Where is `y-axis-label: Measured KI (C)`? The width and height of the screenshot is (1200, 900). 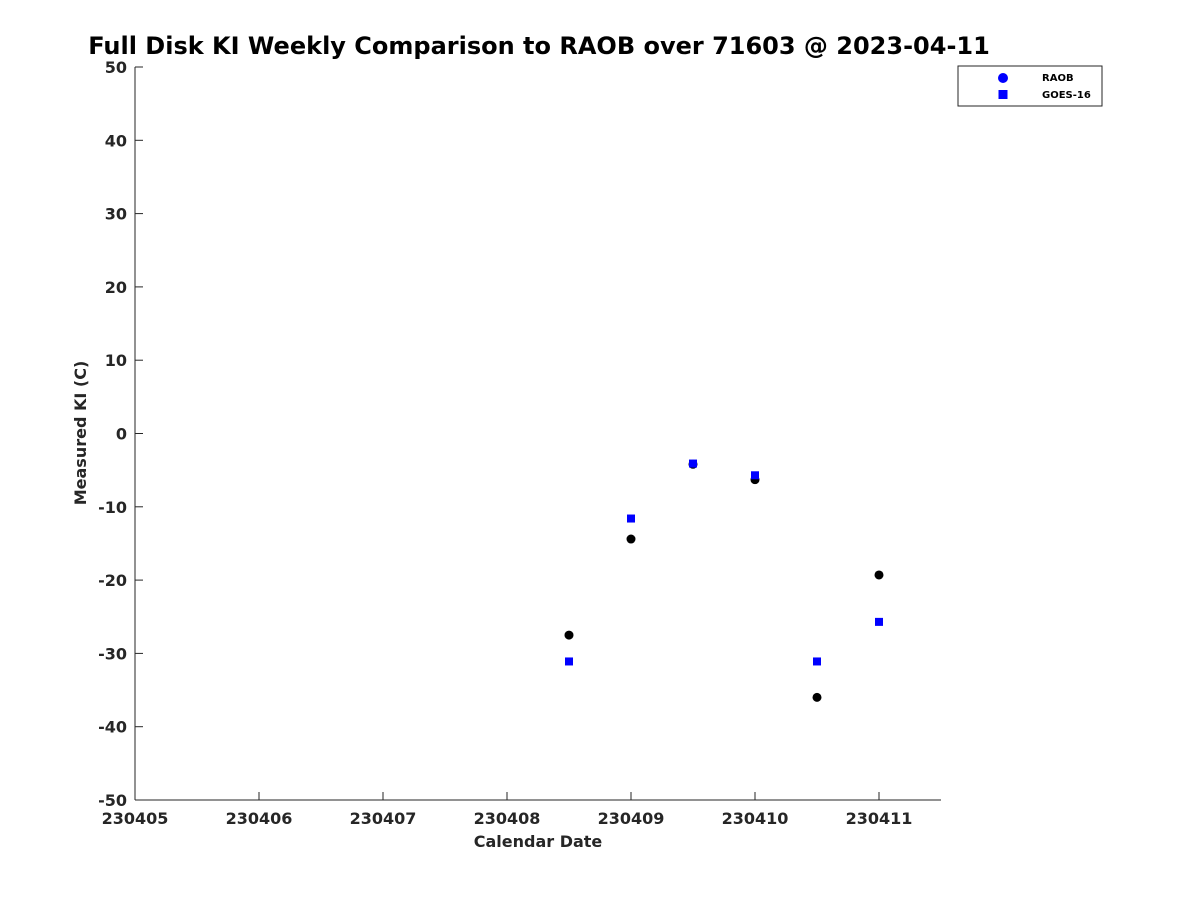
y-axis-label: Measured KI (C) is located at coordinates (80, 433).